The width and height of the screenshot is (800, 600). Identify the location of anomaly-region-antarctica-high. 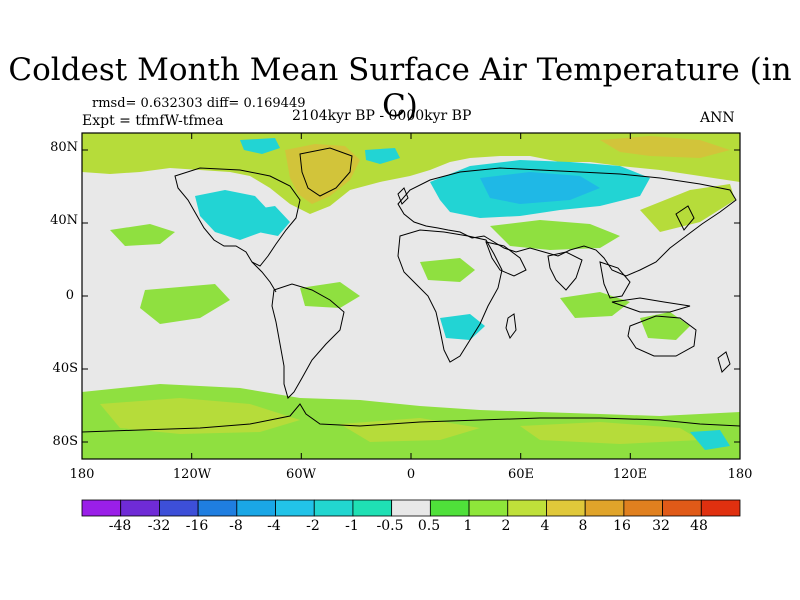
(200, 416).